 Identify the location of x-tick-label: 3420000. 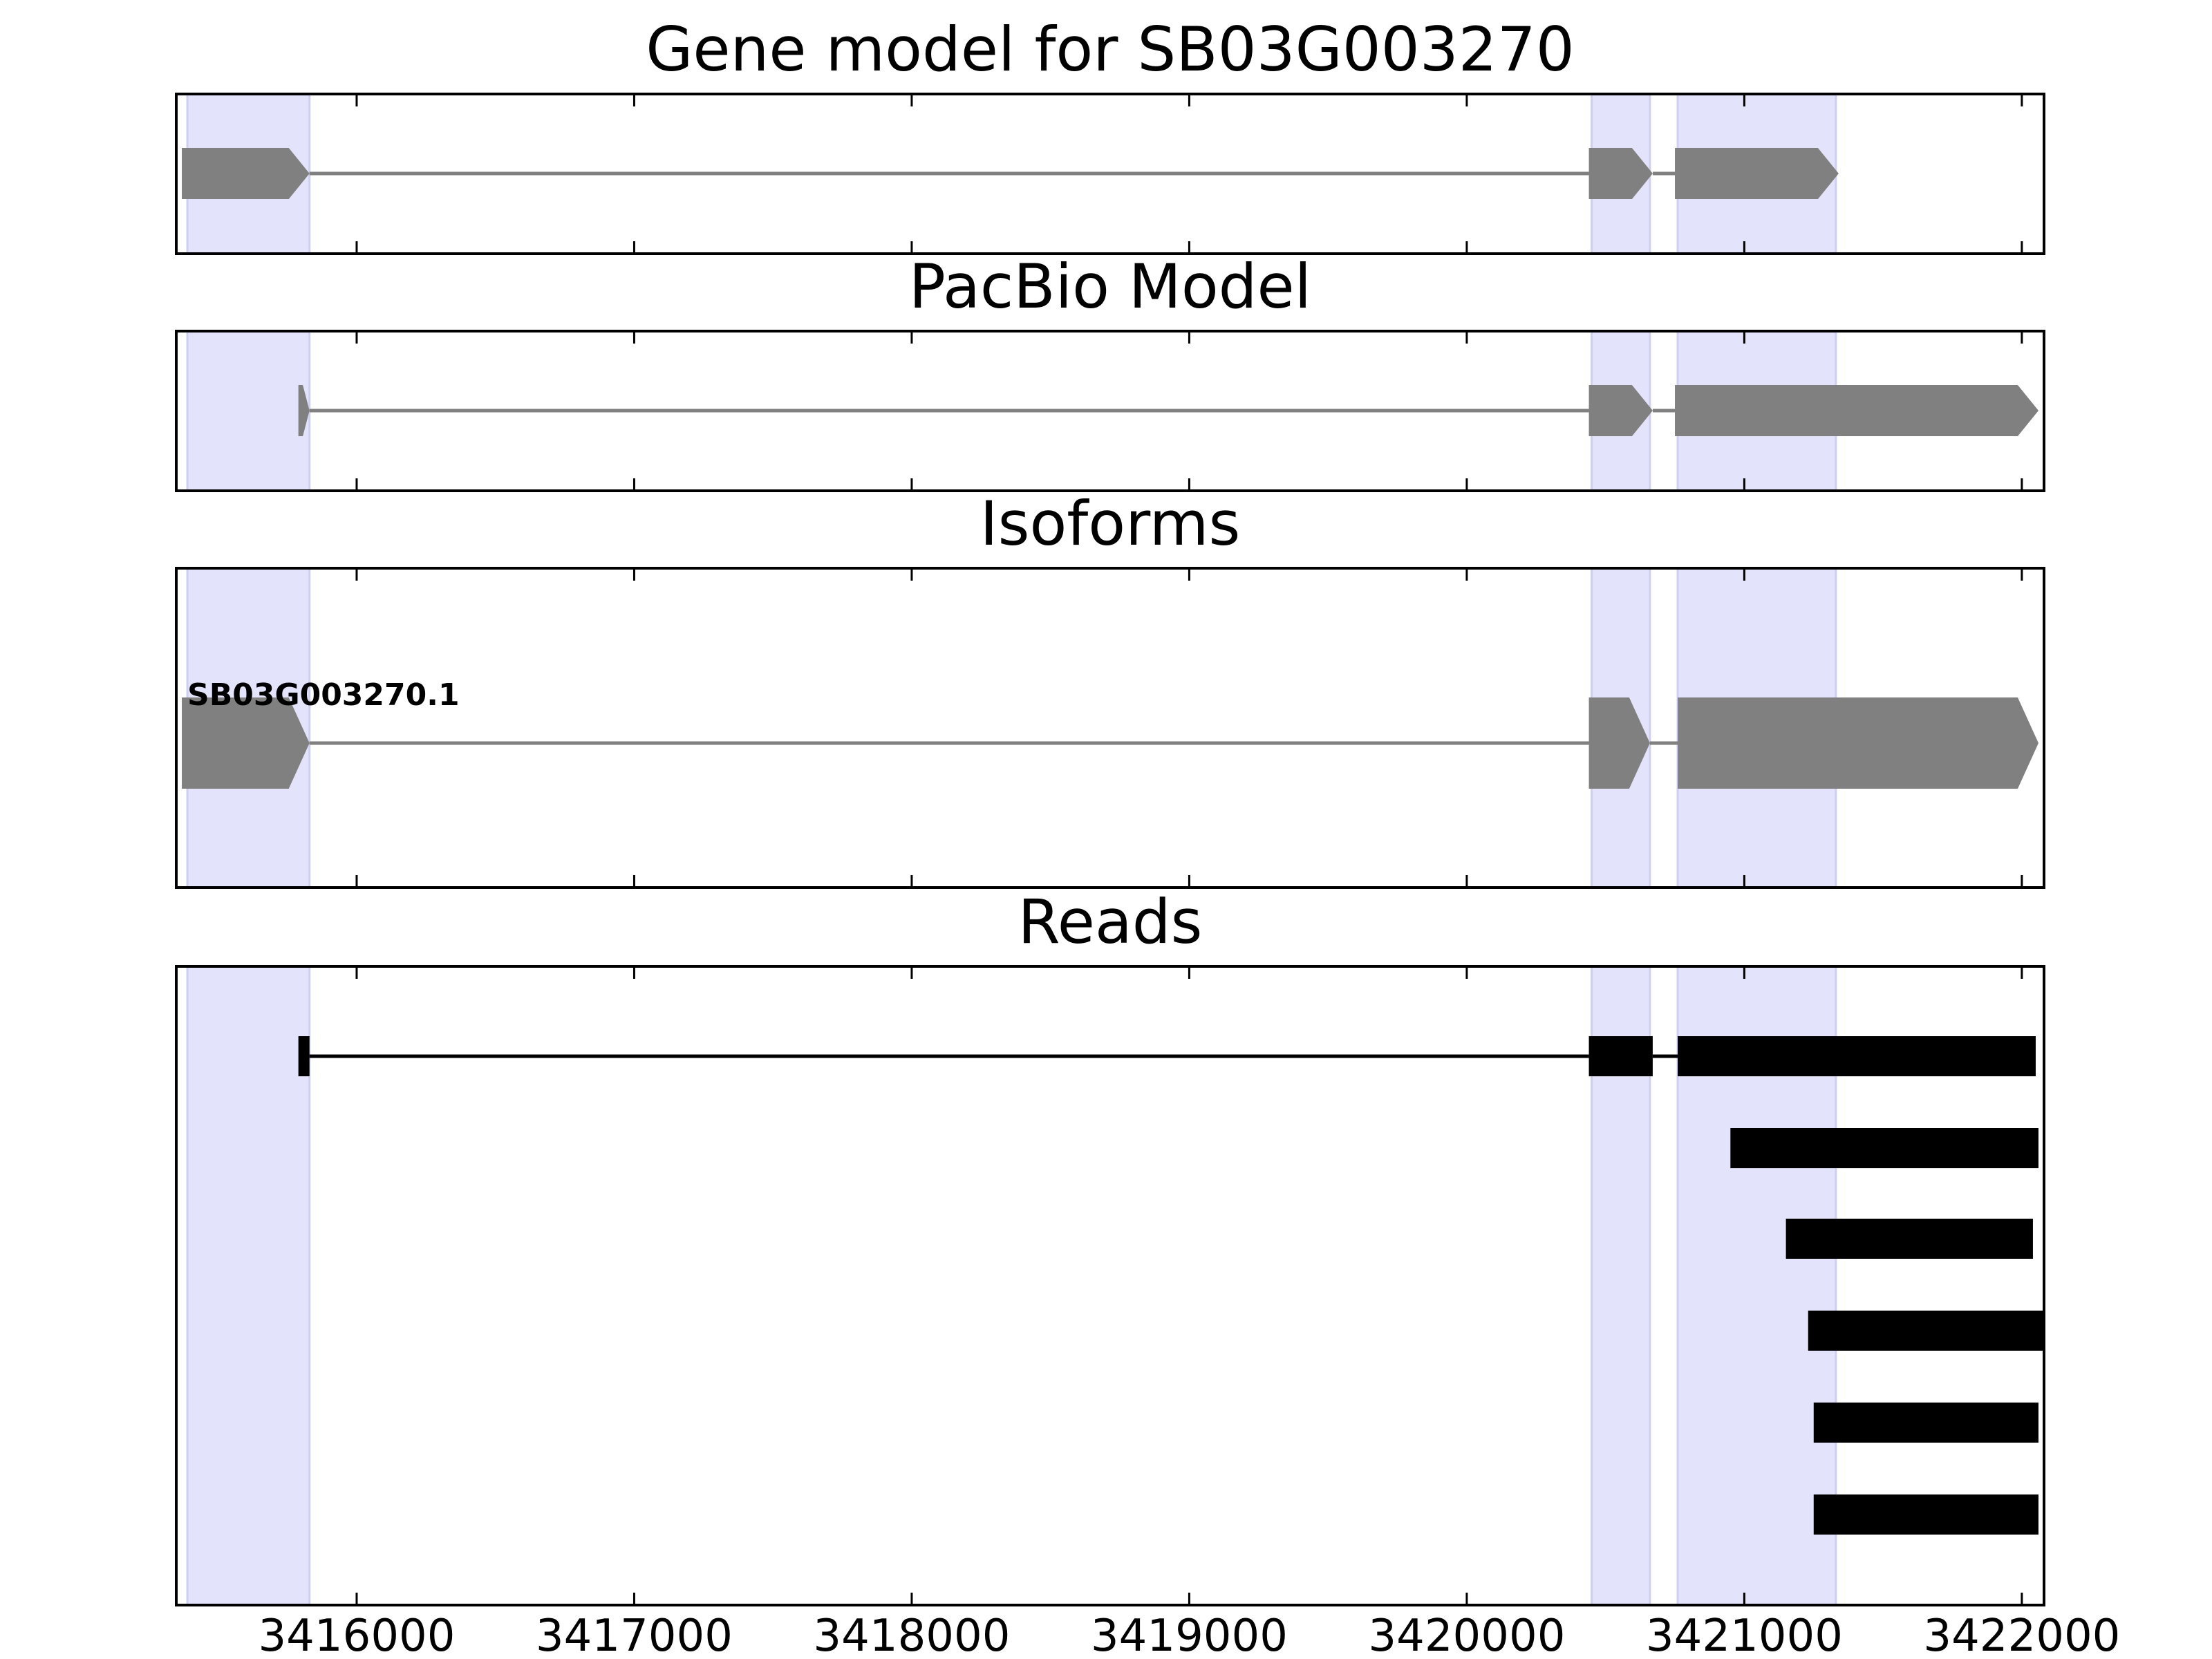
(1466, 1635).